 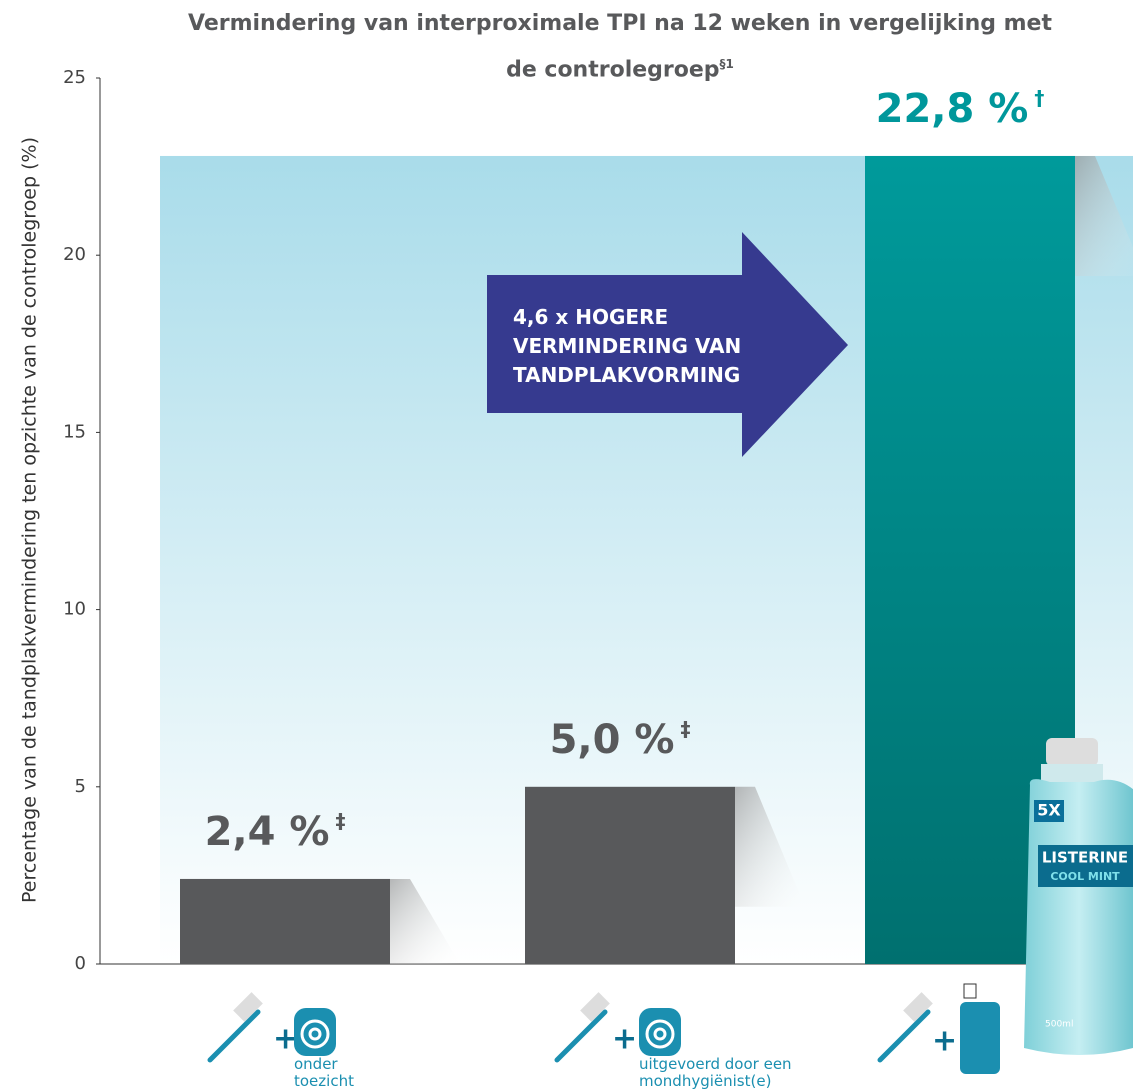 What do you see at coordinates (715, 1072) in the screenshot?
I see `x-tick-label: uitgevoerd door een mondhygiënist(e)` at bounding box center [715, 1072].